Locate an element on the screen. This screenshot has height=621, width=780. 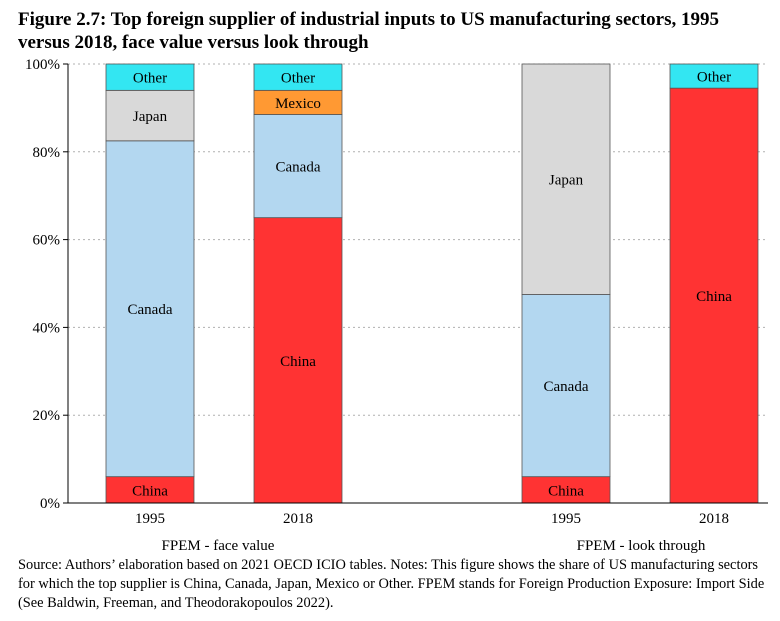
bar-segment-mexico is located at coordinates (298, 102).